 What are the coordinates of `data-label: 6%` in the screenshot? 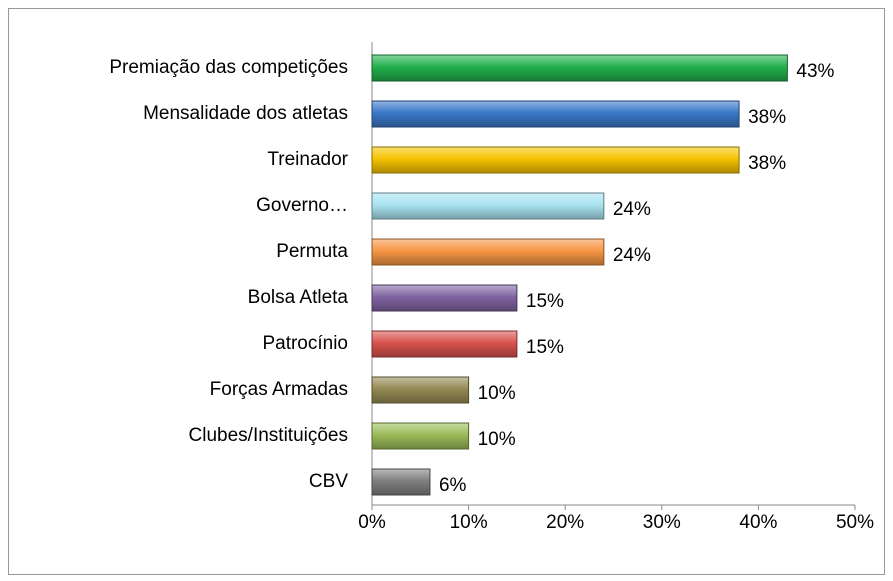 It's located at (453, 485).